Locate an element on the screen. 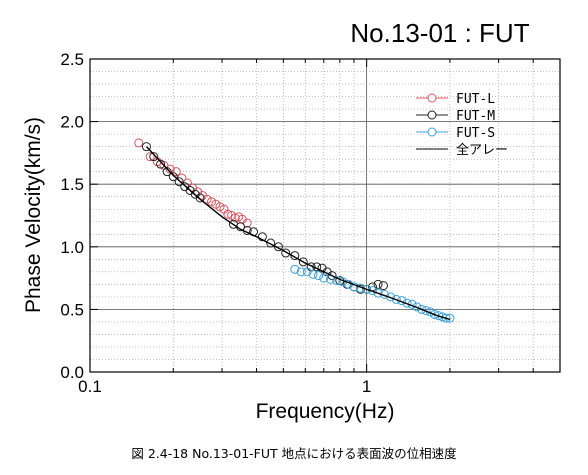 This screenshot has height=475, width=588. legend-entry: FUT-M is located at coordinates (455, 116).